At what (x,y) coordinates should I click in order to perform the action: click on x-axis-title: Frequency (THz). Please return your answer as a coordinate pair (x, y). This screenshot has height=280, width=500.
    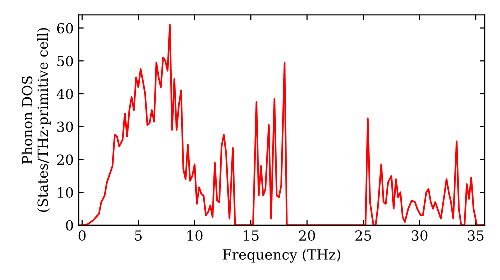
    Looking at the image, I should click on (281, 256).